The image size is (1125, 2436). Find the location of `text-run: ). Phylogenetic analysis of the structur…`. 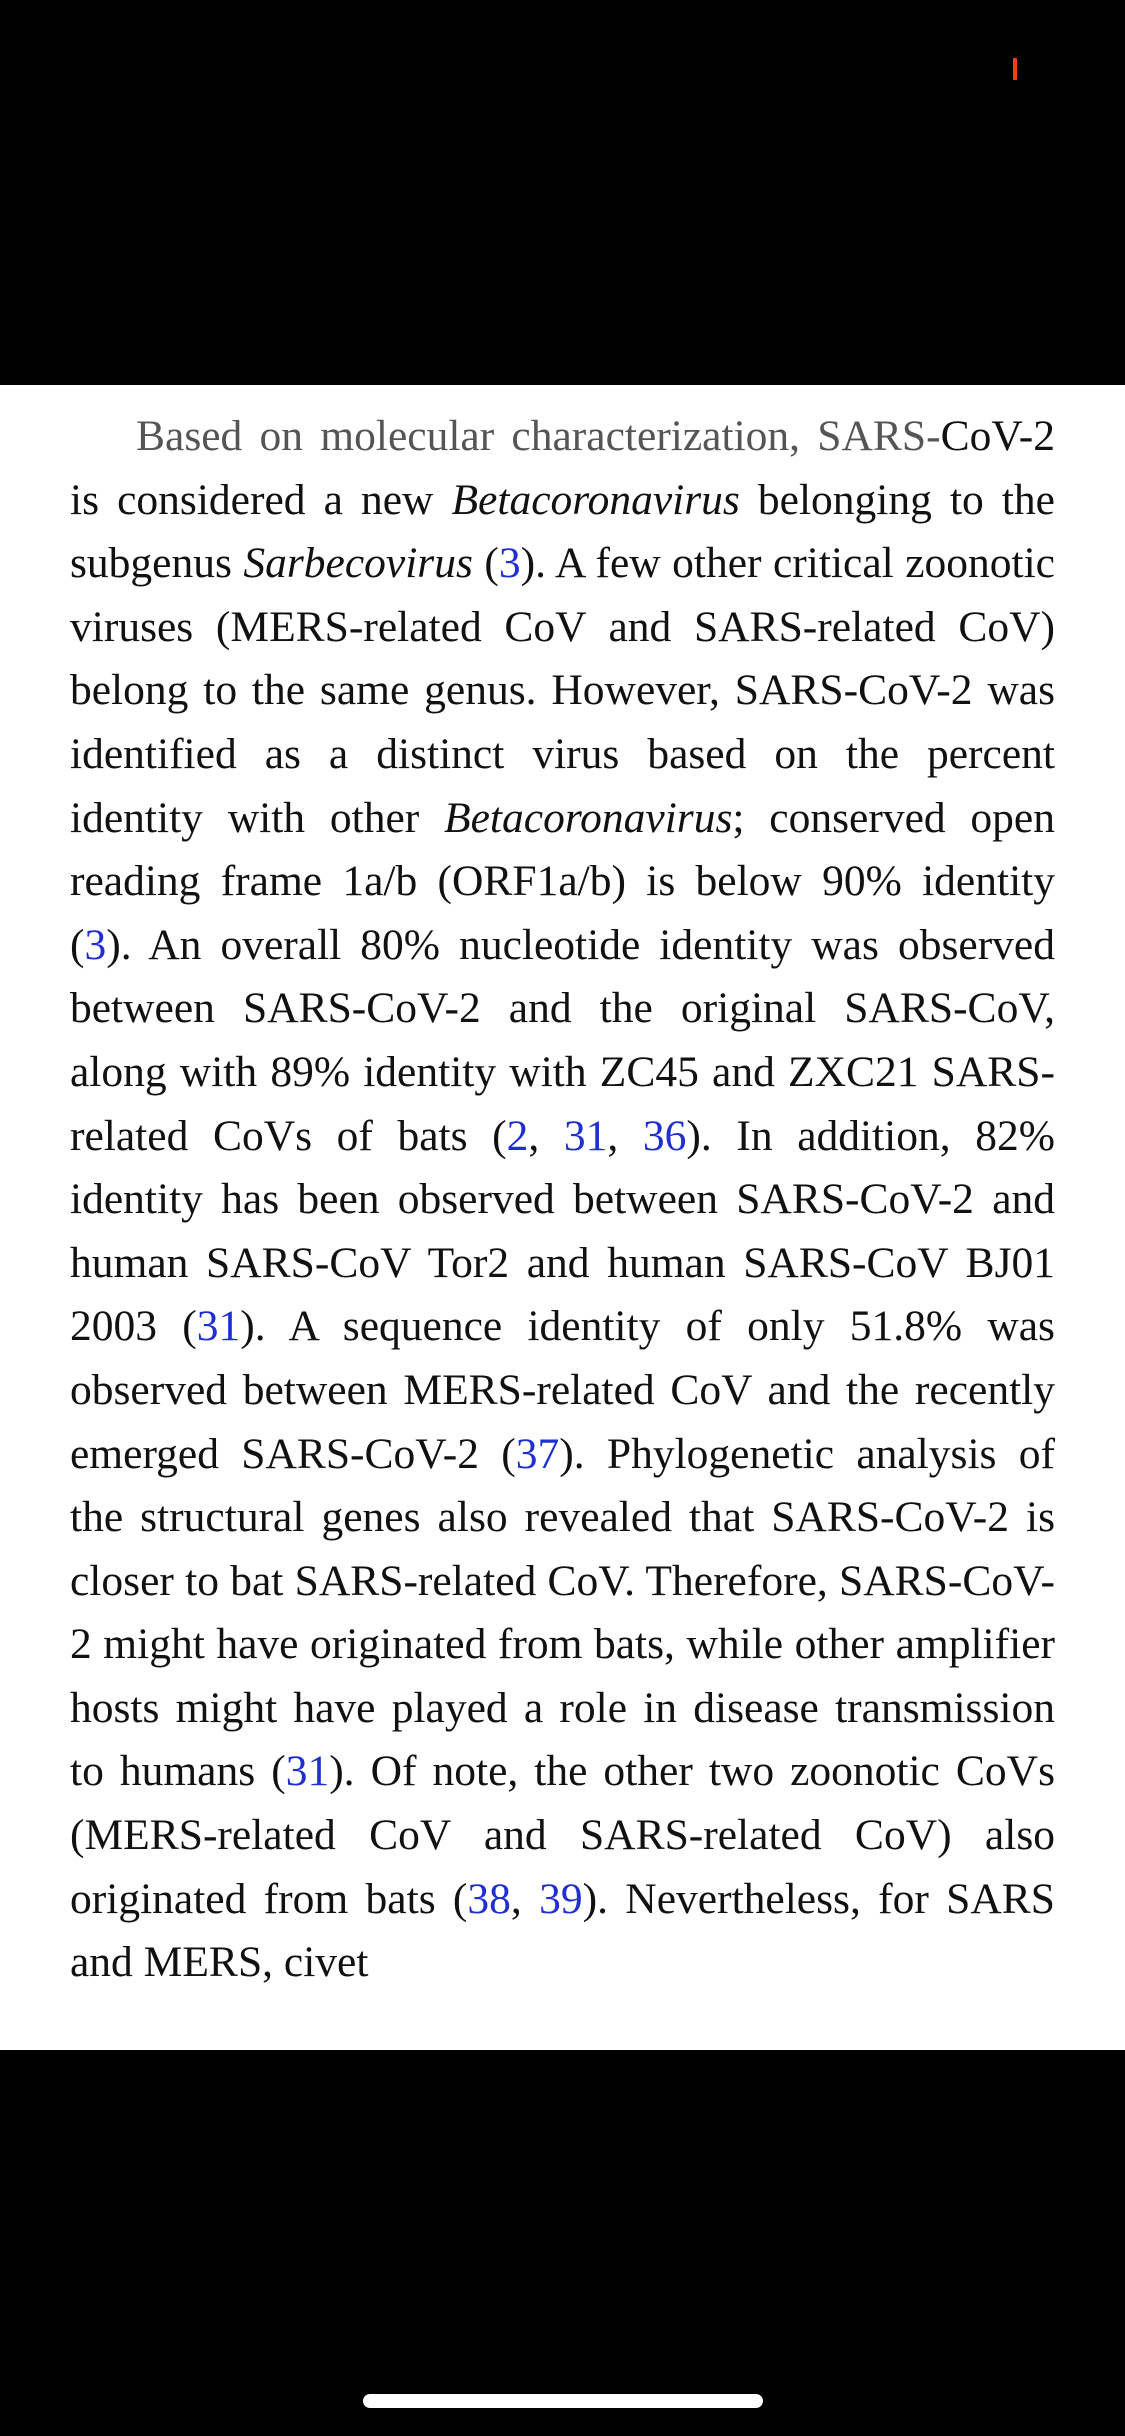

text-run: ). Phylogenetic analysis of the structur… is located at coordinates (562, 1612).